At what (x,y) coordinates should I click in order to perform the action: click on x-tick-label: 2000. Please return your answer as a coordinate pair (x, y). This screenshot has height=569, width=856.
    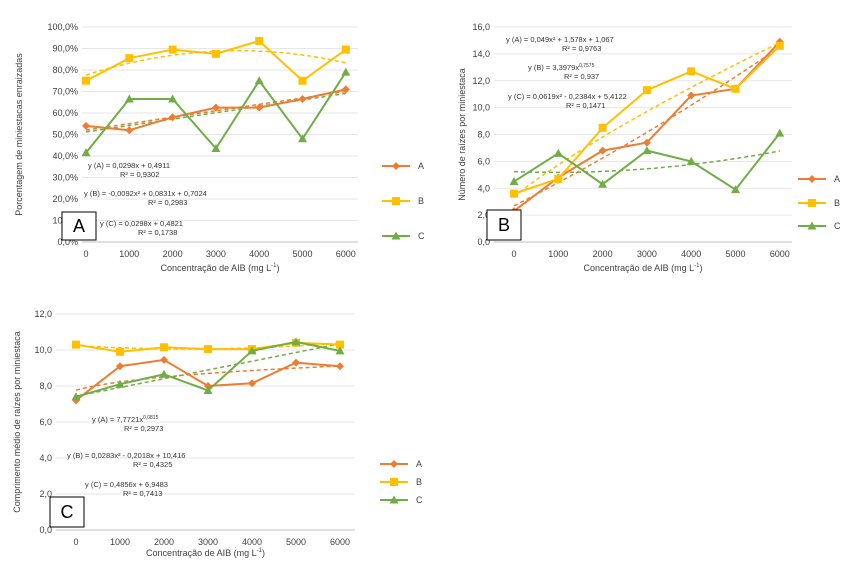
    Looking at the image, I should click on (164, 542).